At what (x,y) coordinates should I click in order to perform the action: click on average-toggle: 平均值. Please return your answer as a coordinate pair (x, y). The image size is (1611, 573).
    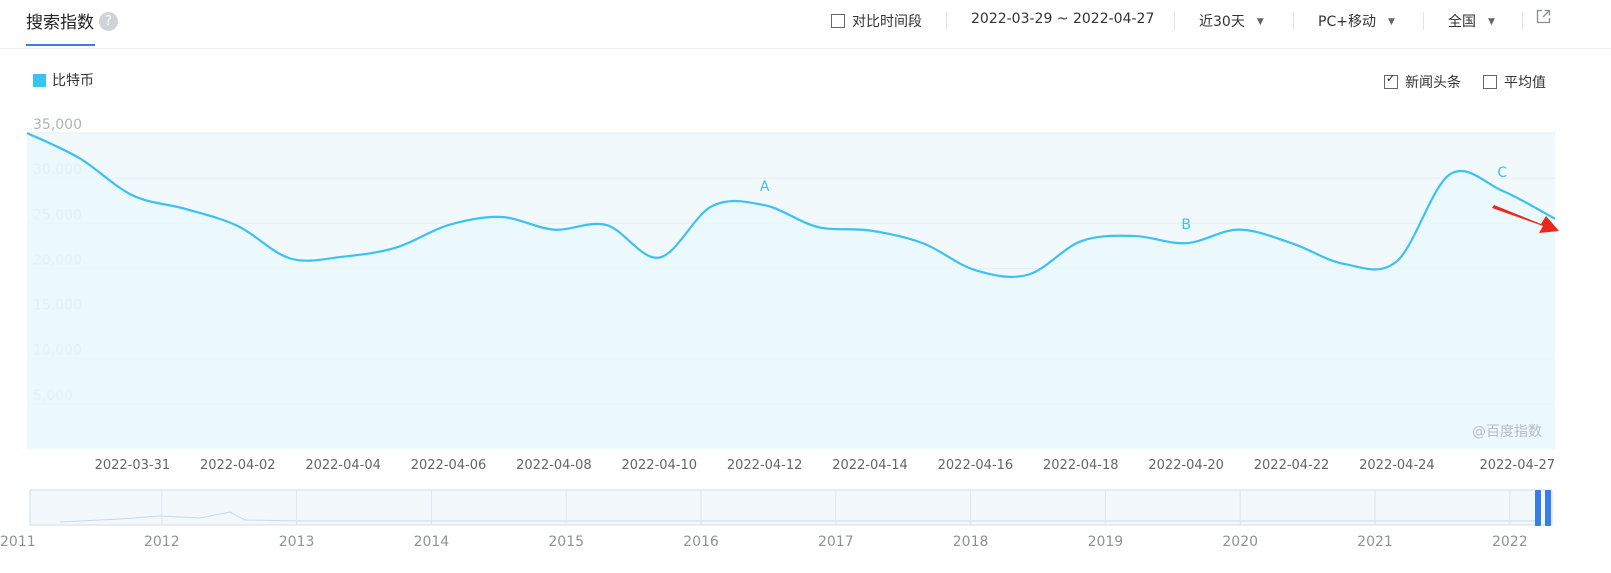
    Looking at the image, I should click on (1514, 82).